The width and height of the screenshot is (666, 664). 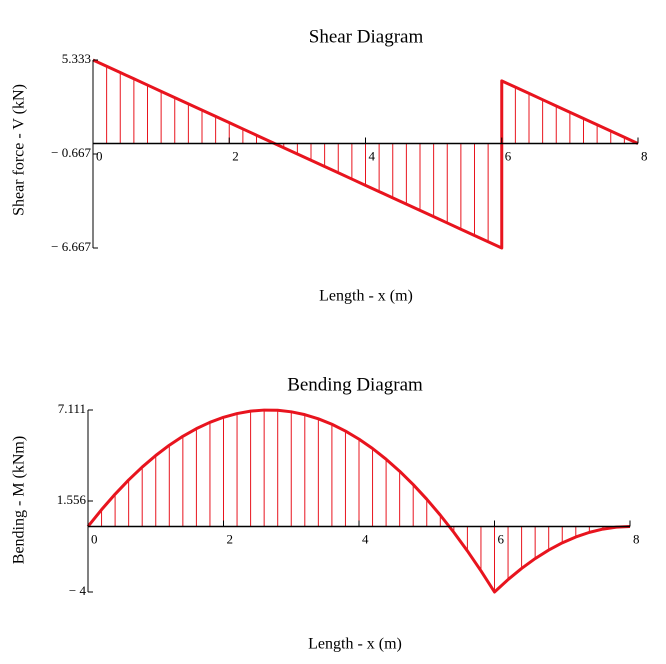 I want to click on y-tick-label: 7.111, so click(x=72, y=408).